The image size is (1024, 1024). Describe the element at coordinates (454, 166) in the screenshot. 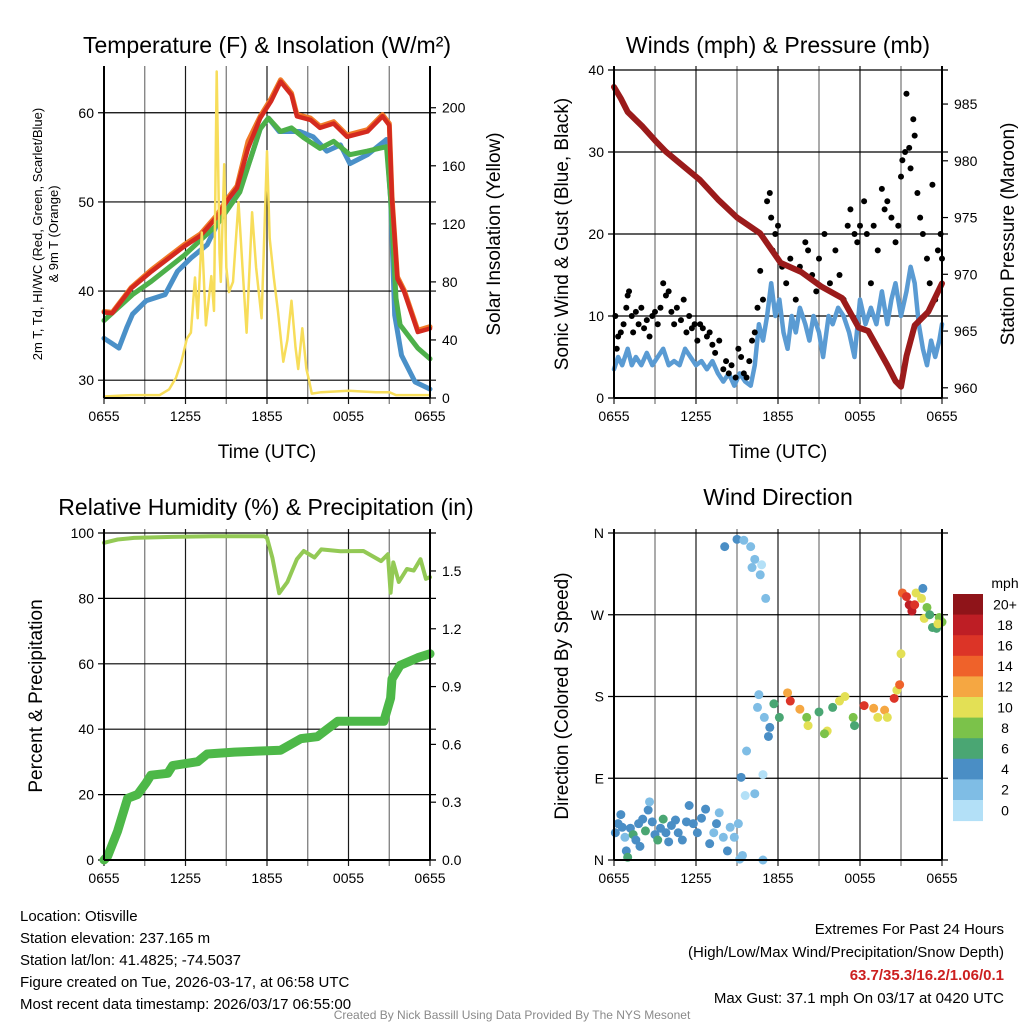

I see `right-y-tick-label: 160` at that location.